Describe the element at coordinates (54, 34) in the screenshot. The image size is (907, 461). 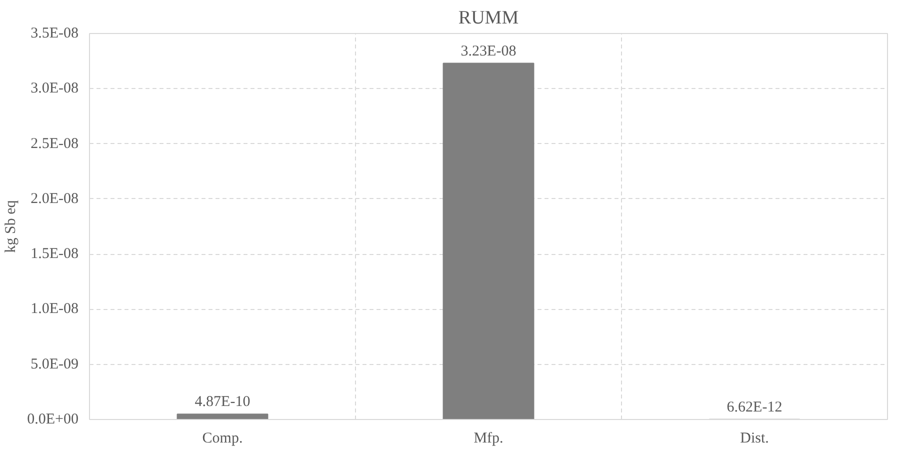
I see `y-tick-label: 3.5E-08` at that location.